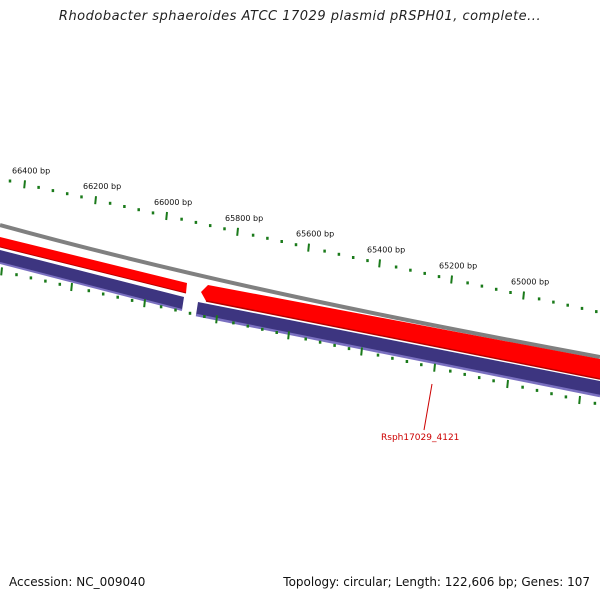  Describe the element at coordinates (244, 218) in the screenshot. I see `ruler-label: 65800 bp` at that location.